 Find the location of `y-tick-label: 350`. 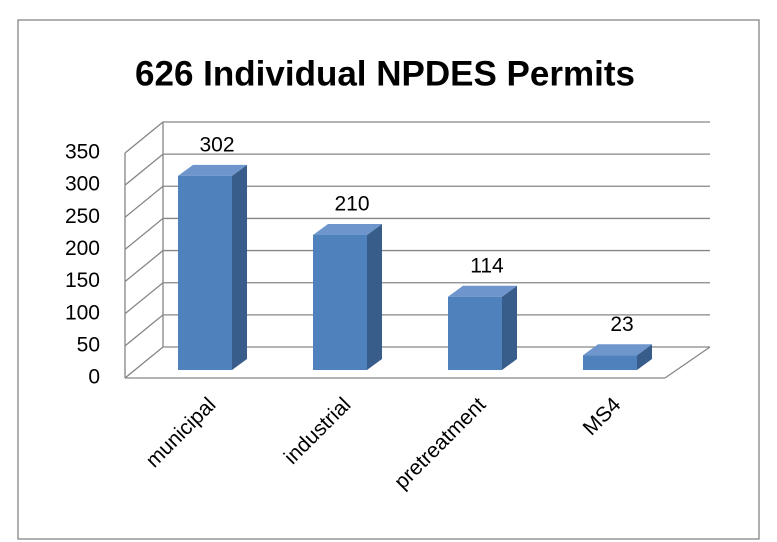

y-tick-label: 350 is located at coordinates (82, 152).